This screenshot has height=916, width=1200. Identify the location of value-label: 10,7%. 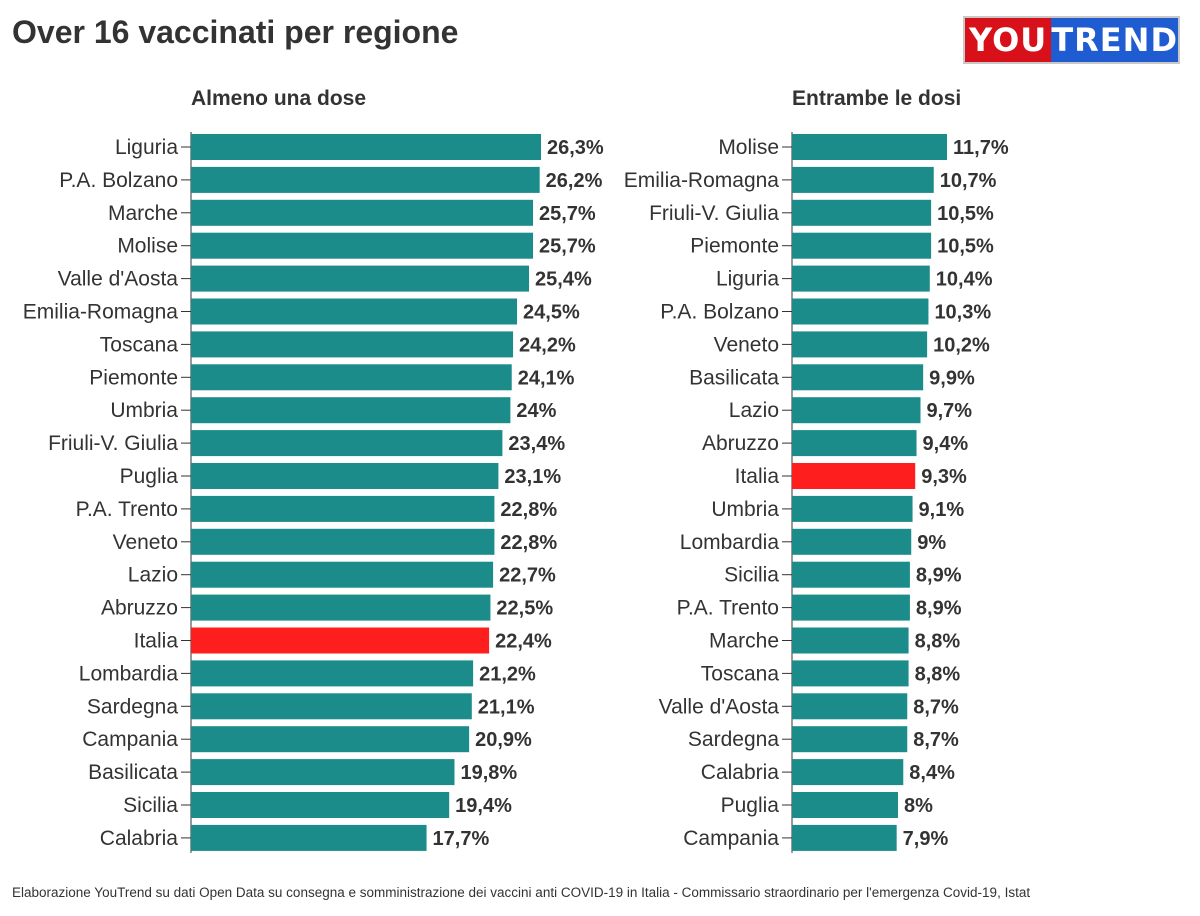
(968, 181).